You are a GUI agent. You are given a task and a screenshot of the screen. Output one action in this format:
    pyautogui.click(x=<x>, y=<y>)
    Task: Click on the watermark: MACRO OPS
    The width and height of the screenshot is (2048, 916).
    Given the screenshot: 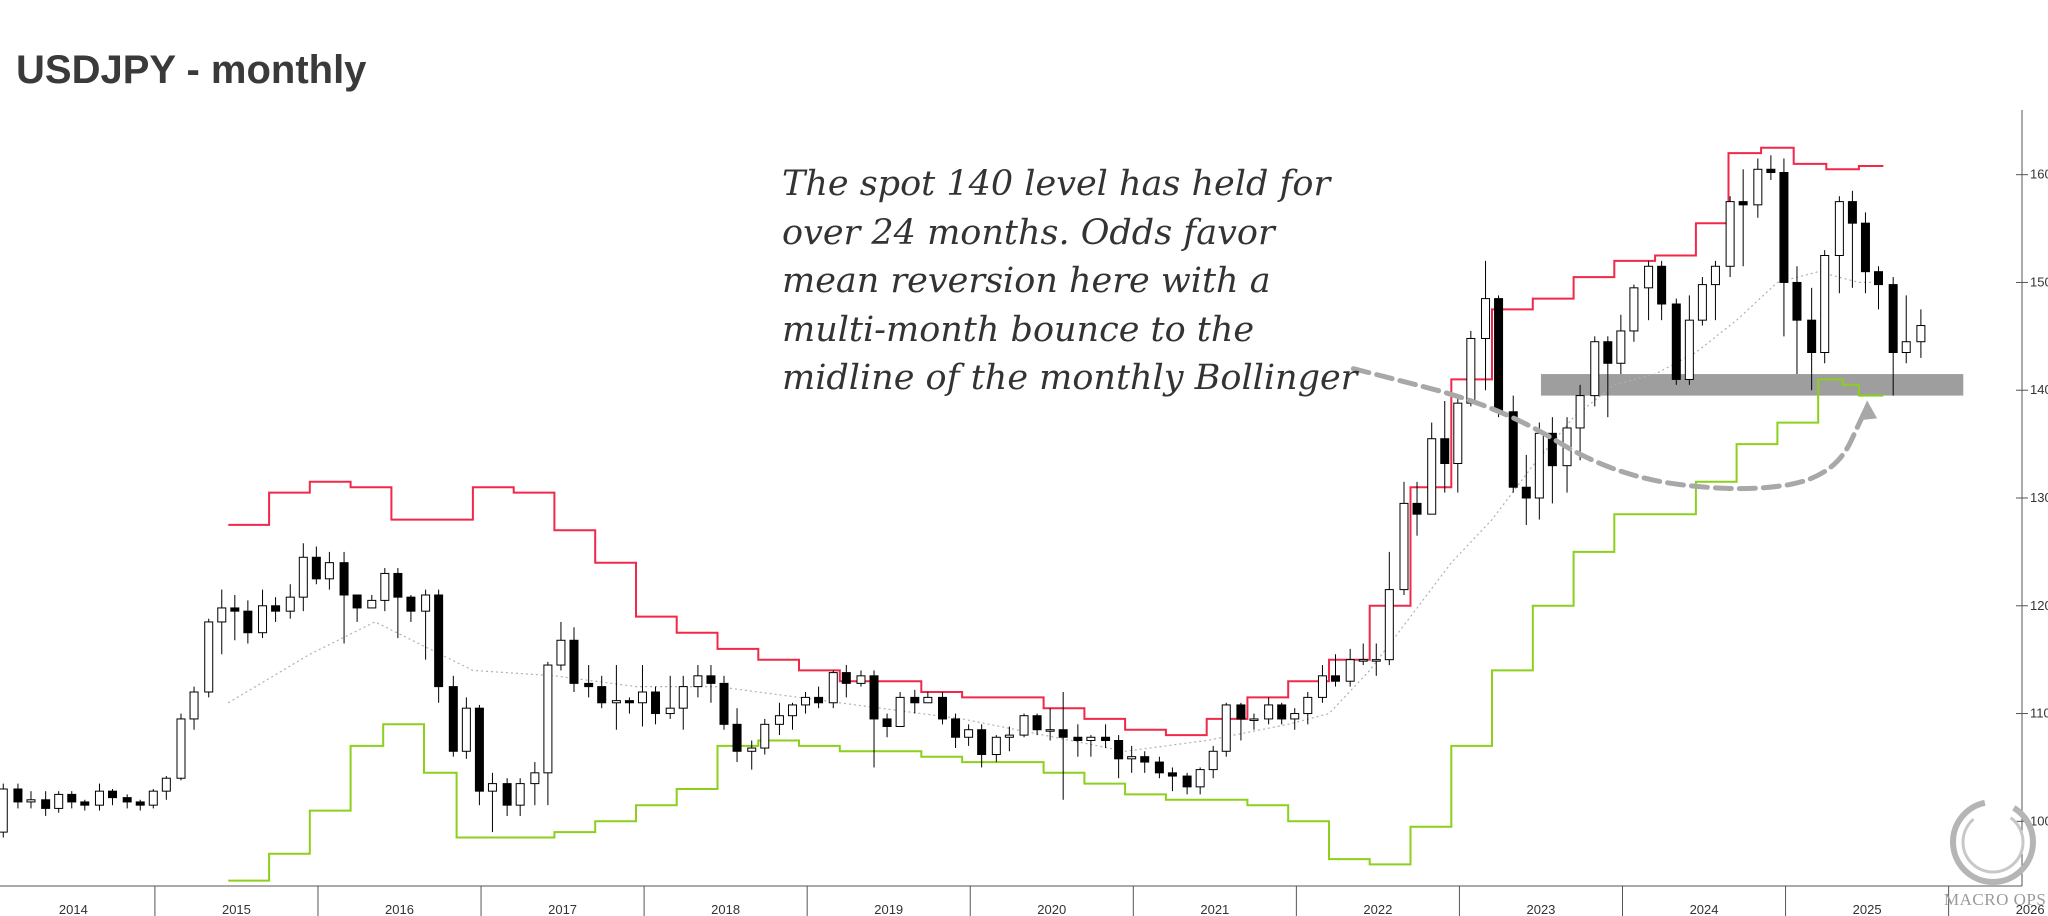 What is the action you would take?
    pyautogui.click(x=1993, y=853)
    